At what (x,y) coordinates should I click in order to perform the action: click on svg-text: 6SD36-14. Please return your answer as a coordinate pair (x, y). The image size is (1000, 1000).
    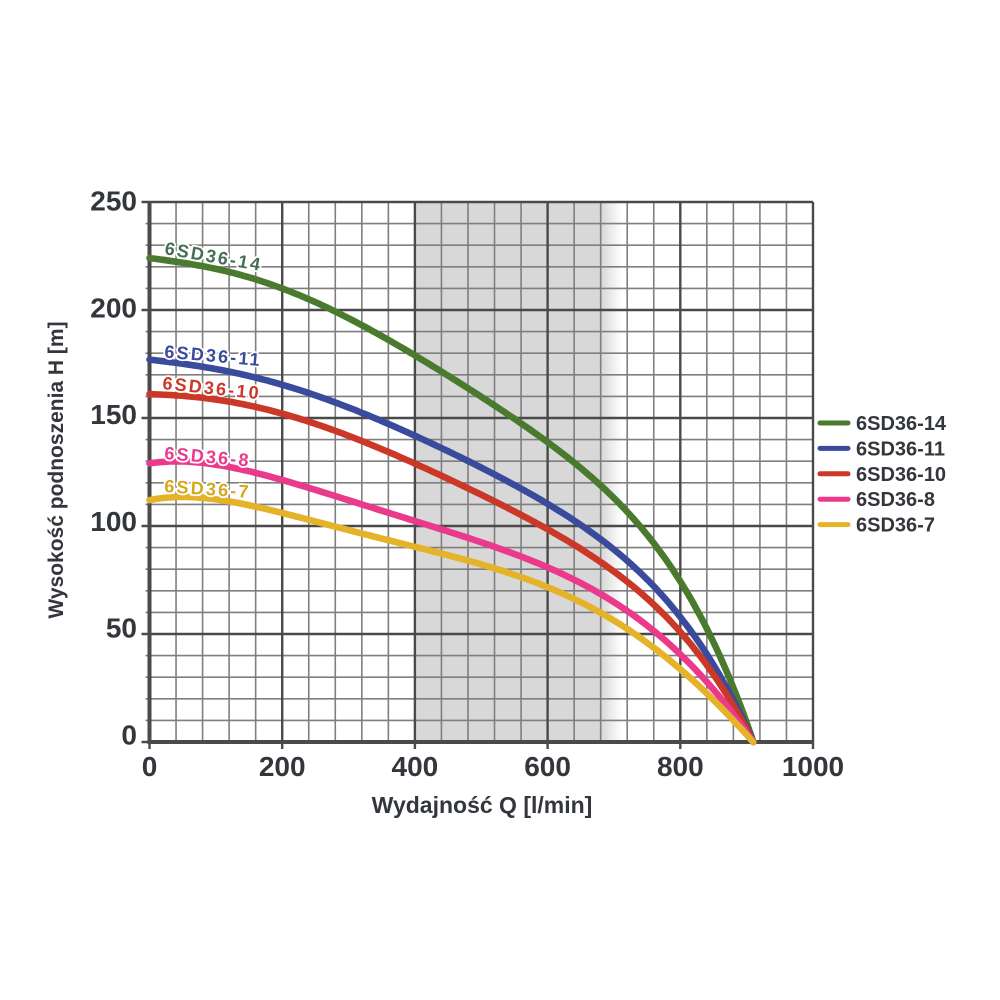
    Looking at the image, I should click on (901, 424).